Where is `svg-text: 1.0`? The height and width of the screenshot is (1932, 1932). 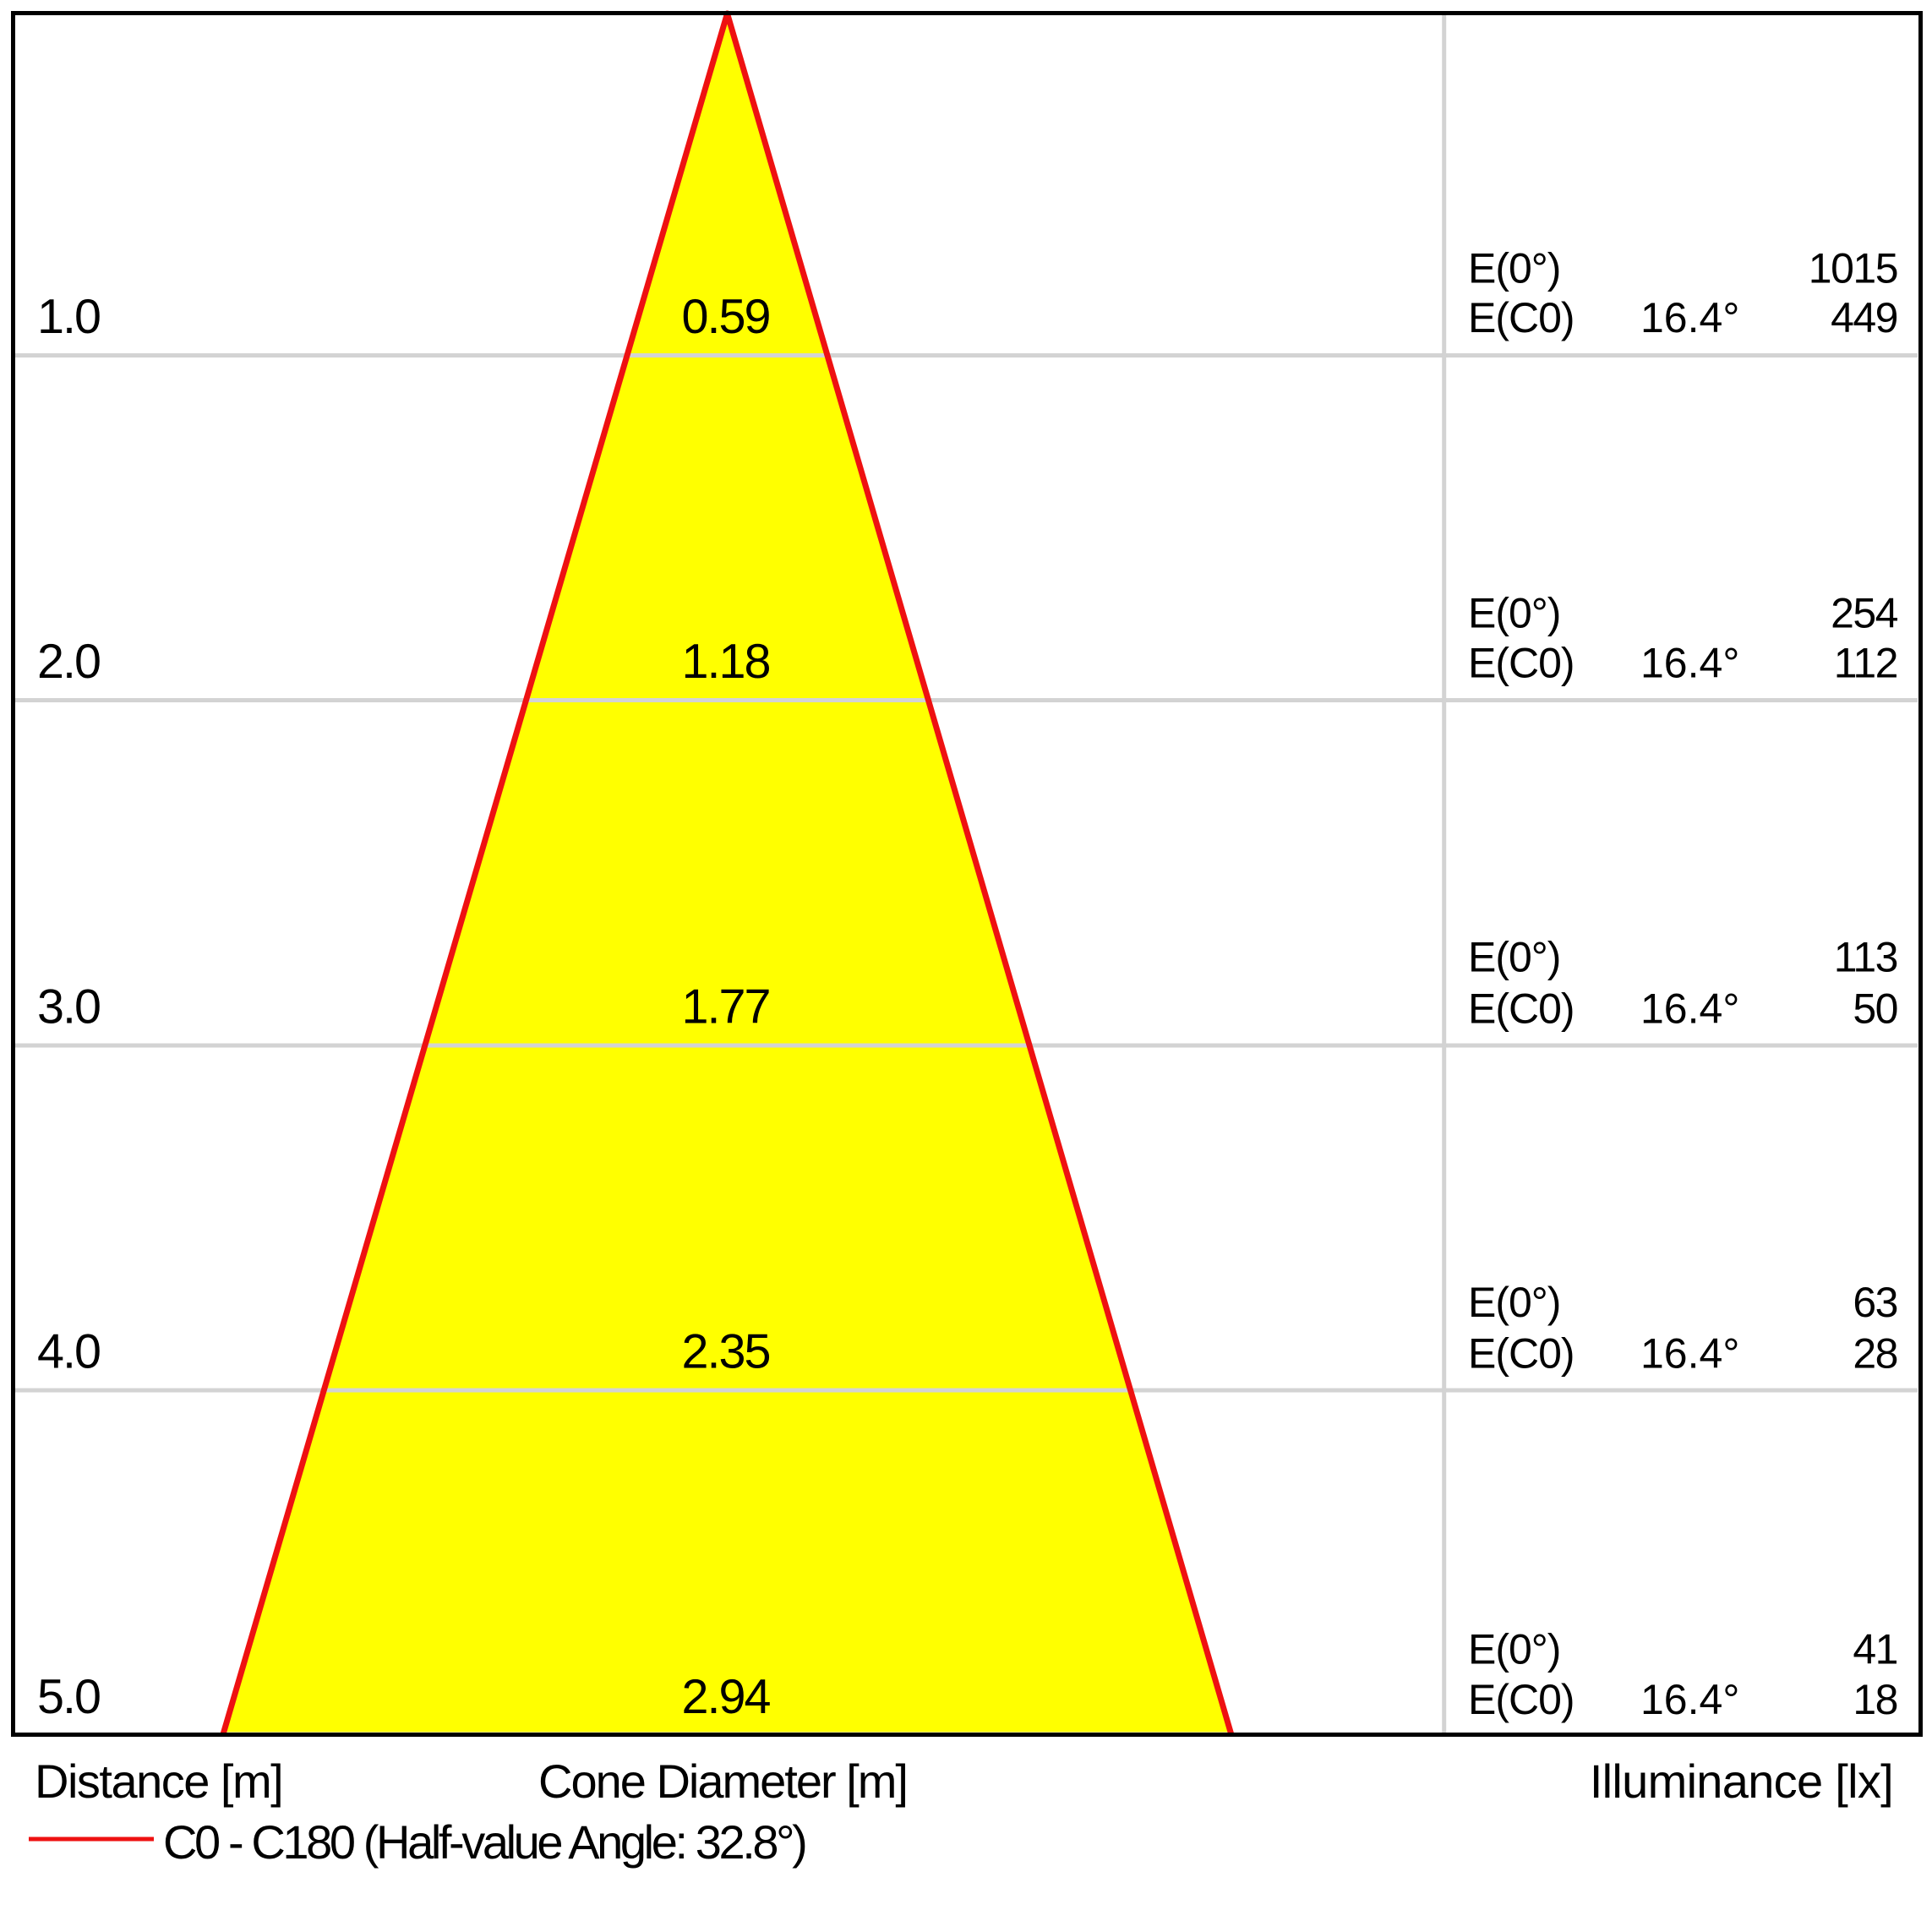
svg-text: 1.0 is located at coordinates (68, 317).